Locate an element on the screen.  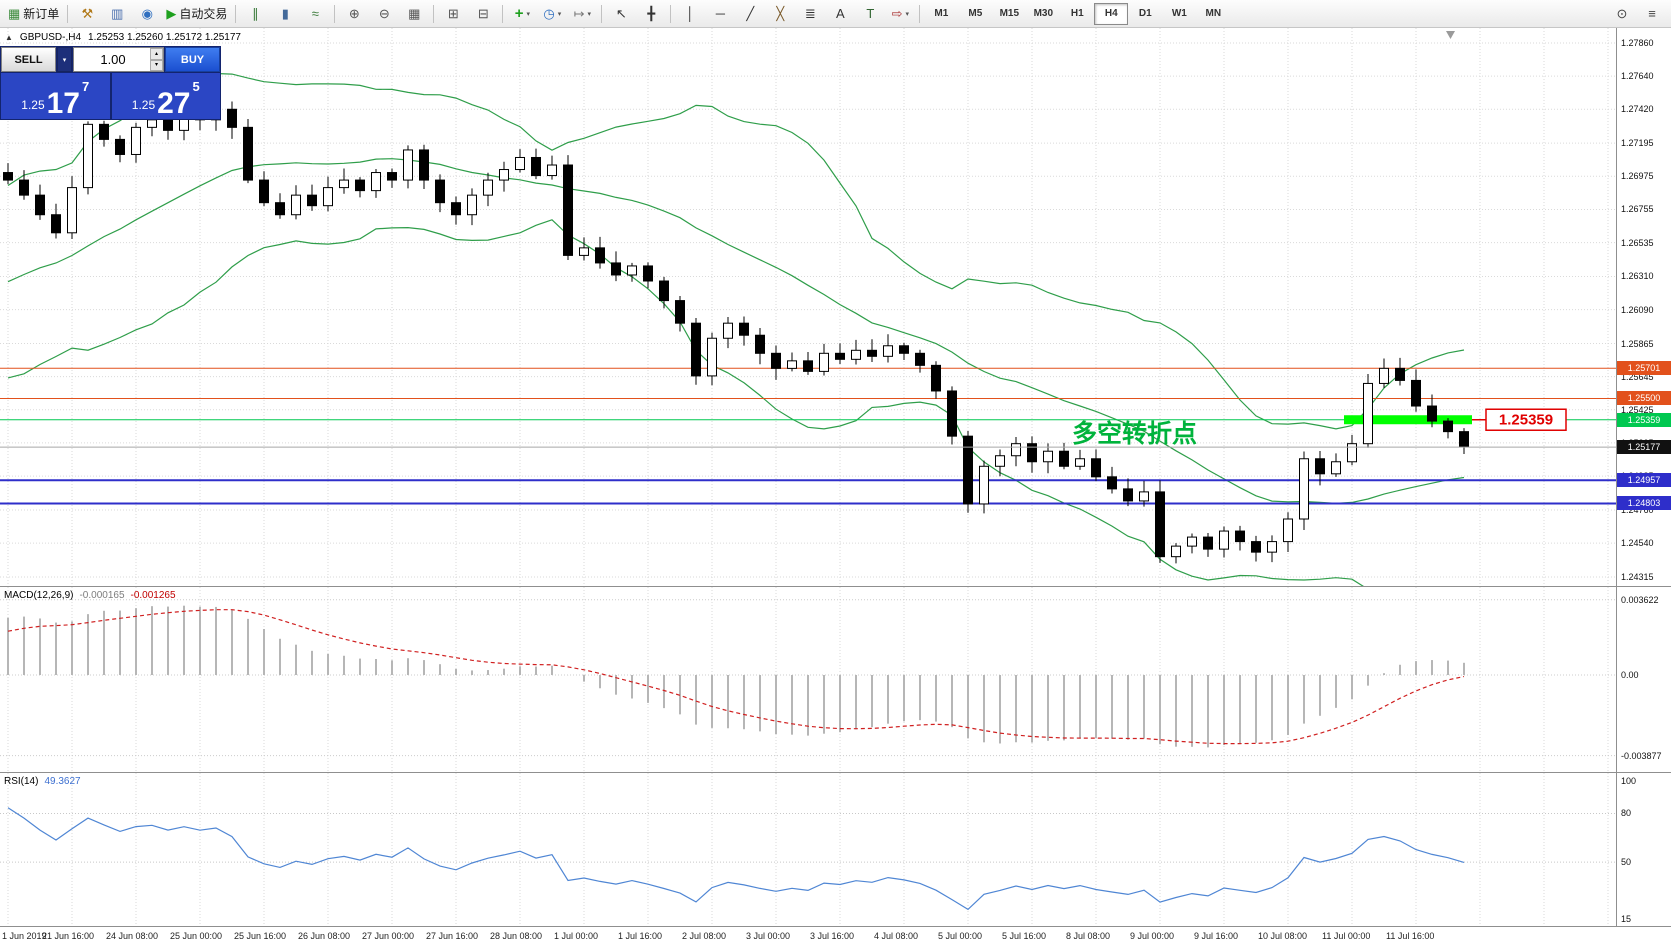
lot-decrease-button: ▾ is located at coordinates (156, 65).